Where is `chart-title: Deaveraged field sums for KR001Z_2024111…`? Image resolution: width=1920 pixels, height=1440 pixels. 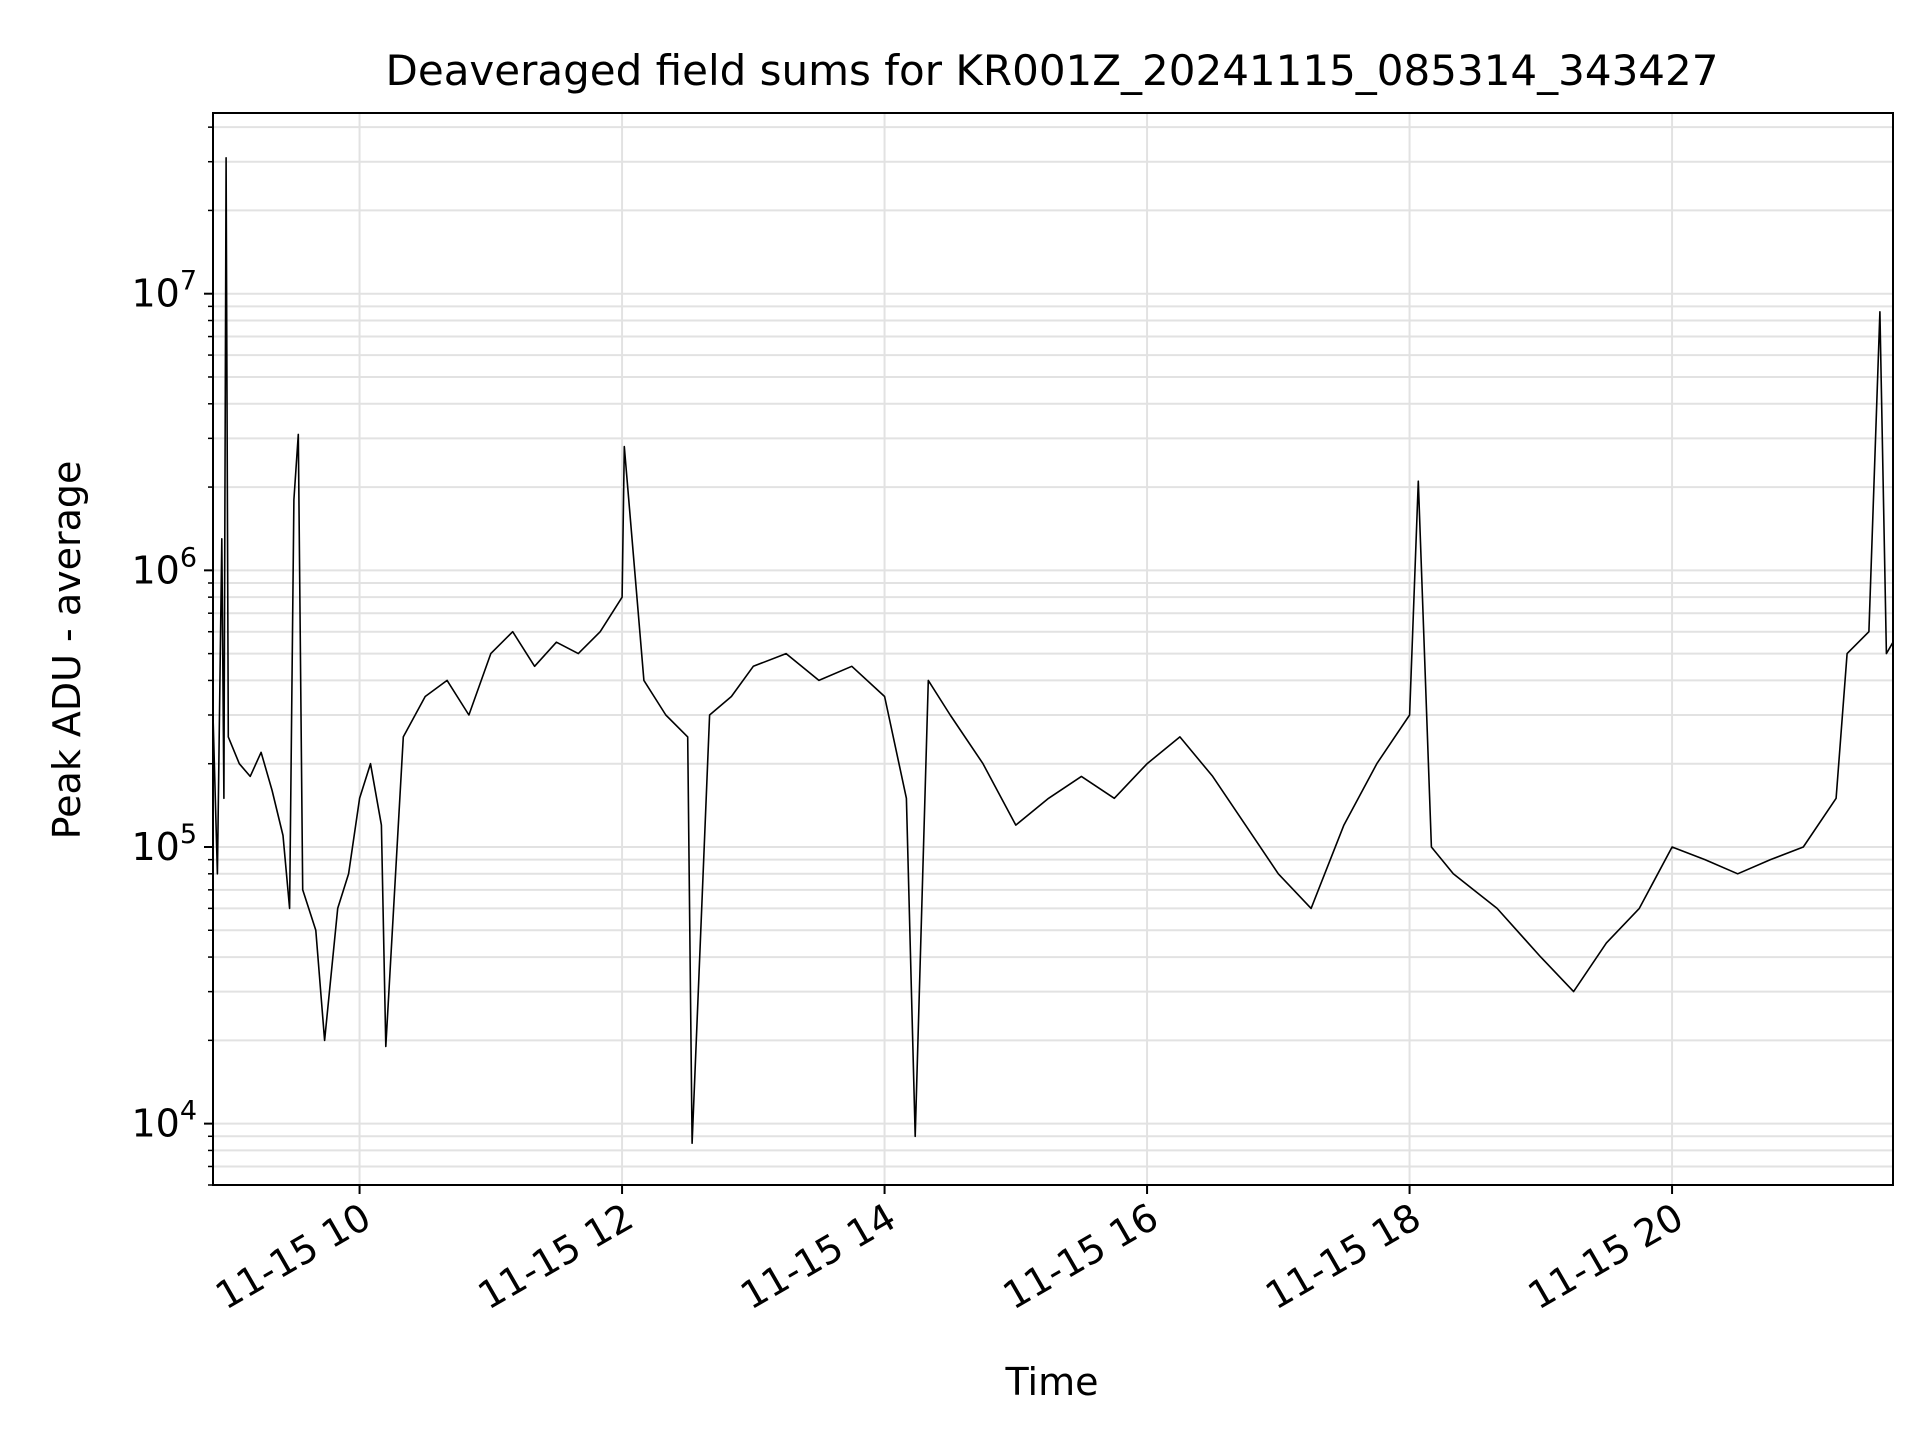
chart-title: Deaveraged field sums for KR001Z_2024111… is located at coordinates (1052, 70).